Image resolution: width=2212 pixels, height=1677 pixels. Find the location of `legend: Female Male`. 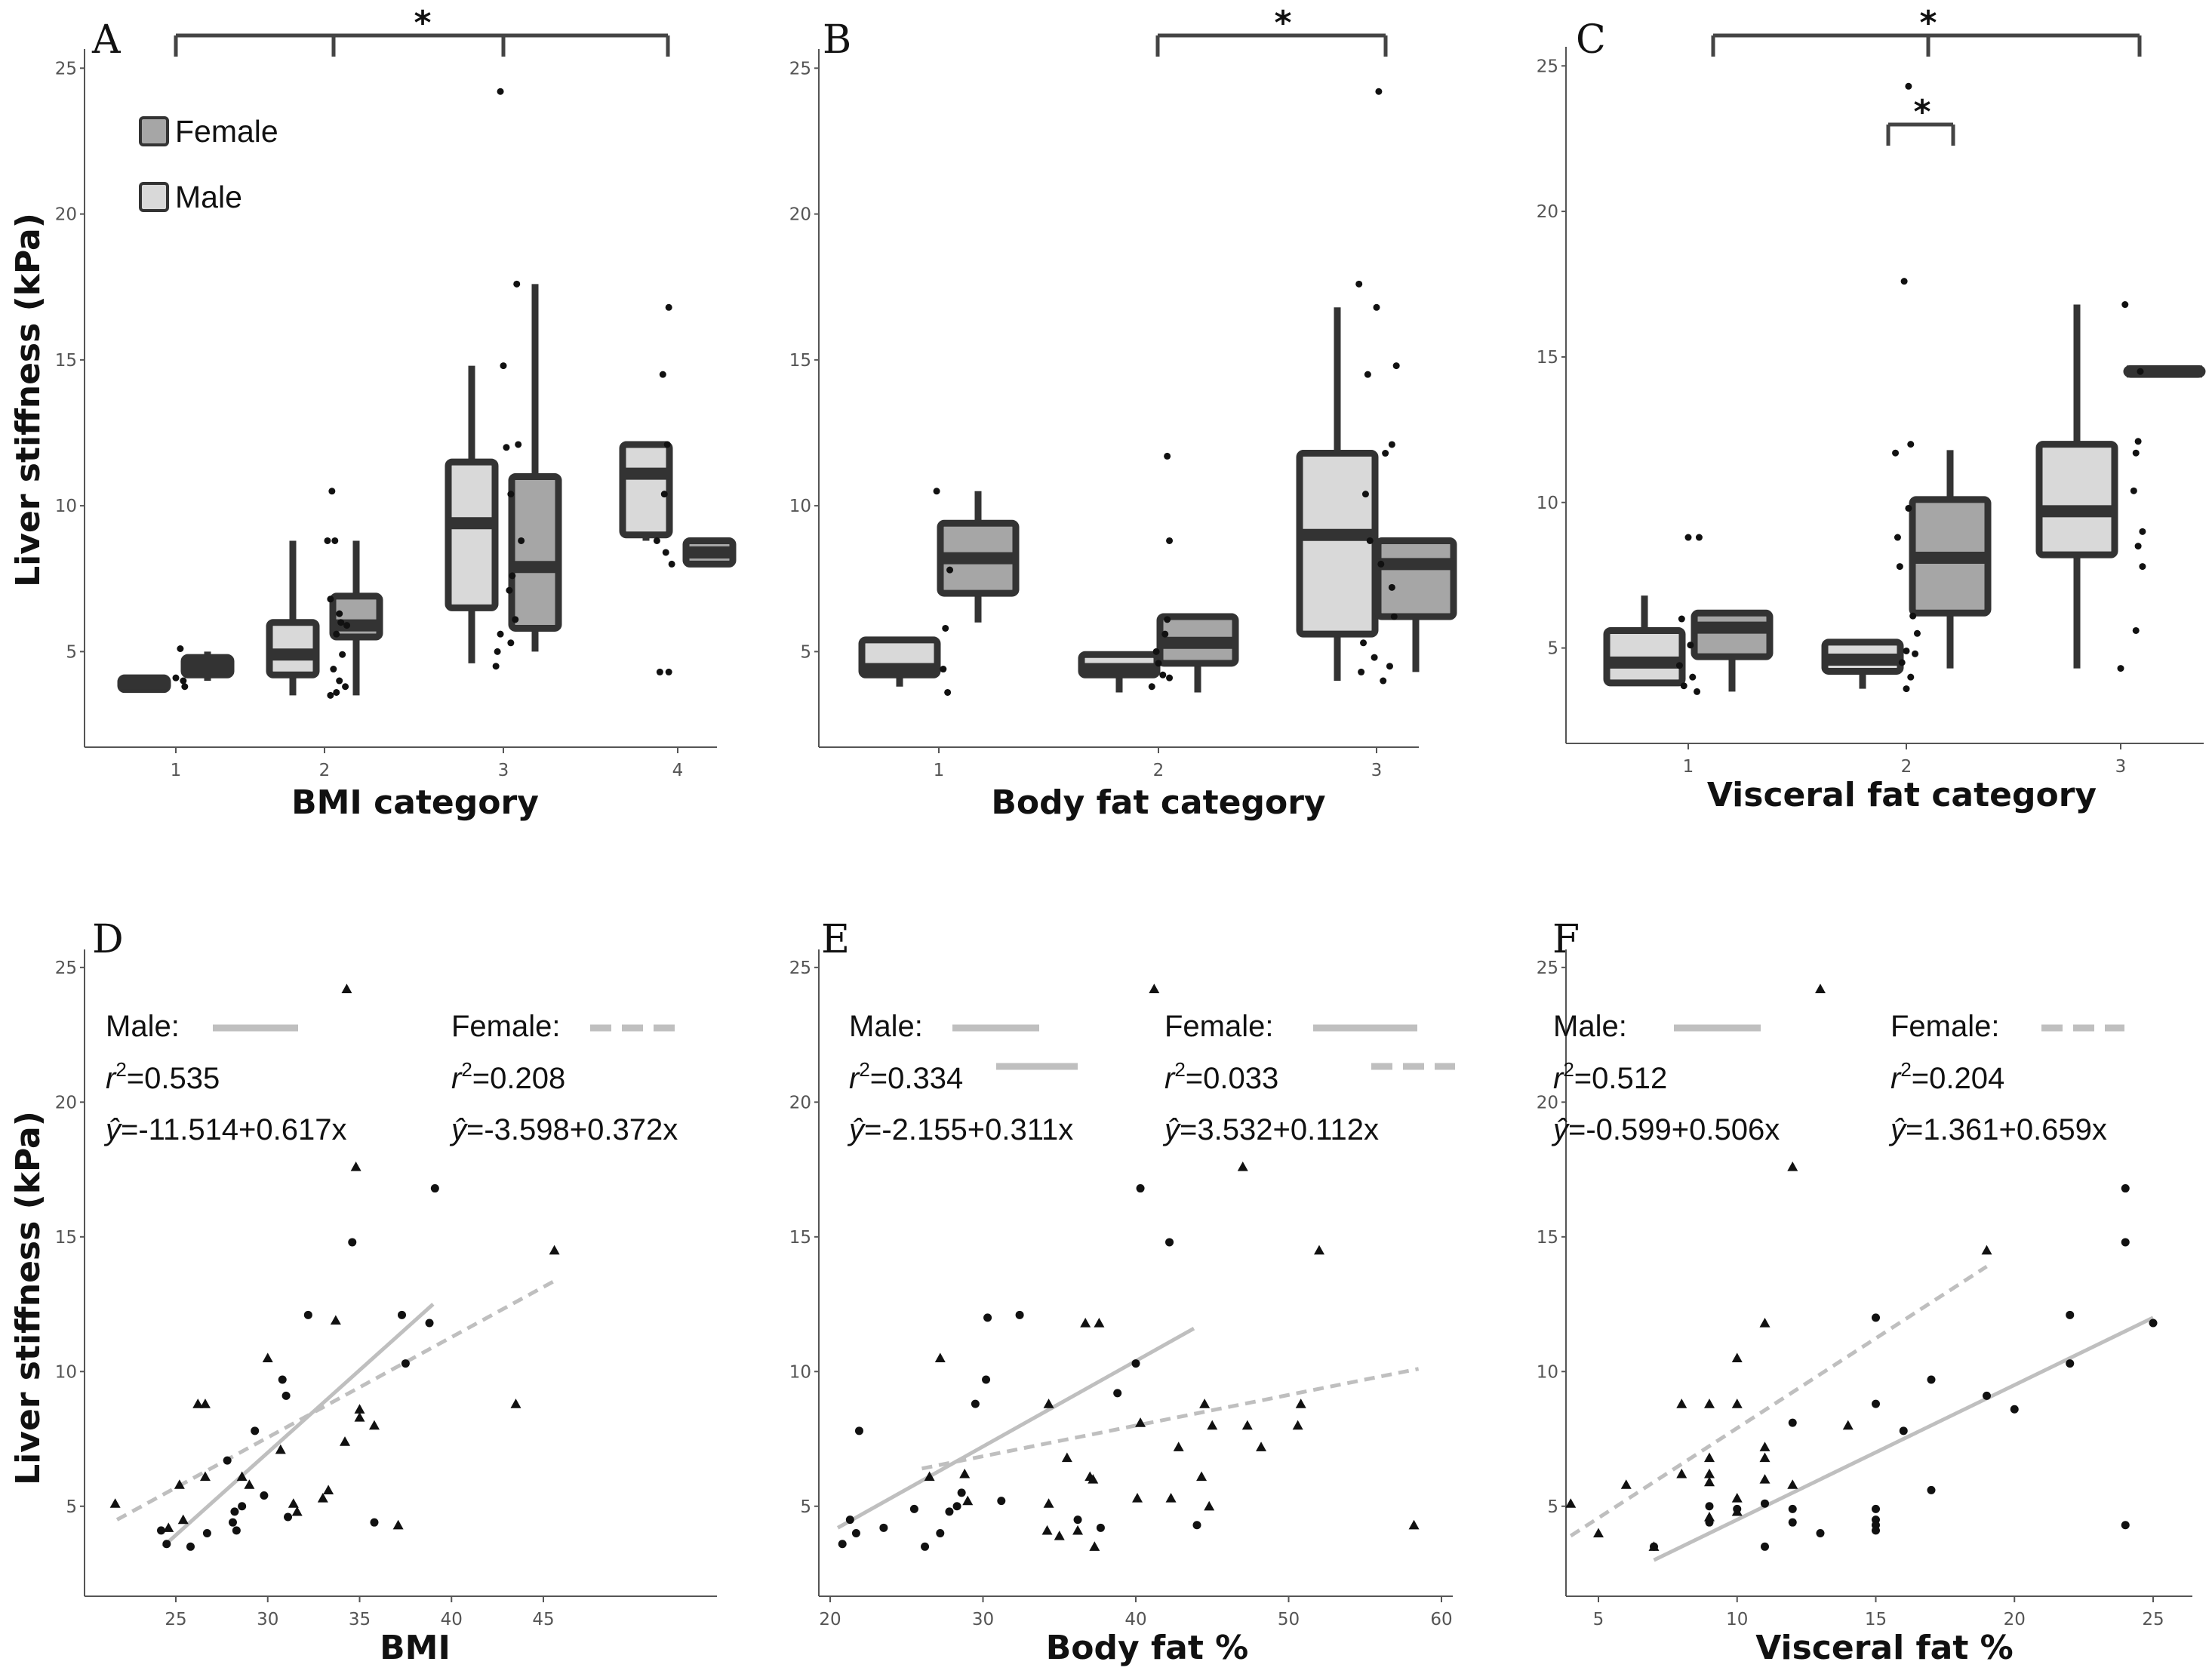

legend: Female Male is located at coordinates (208, 164).